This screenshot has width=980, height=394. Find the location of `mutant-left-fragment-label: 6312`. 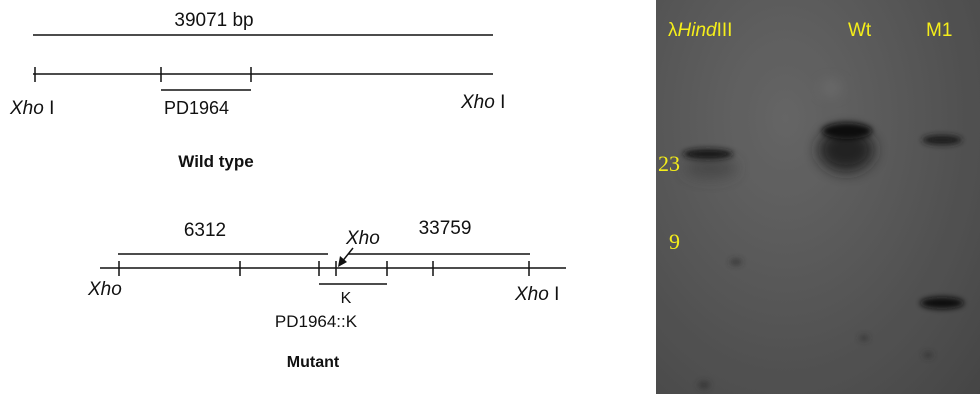

mutant-left-fragment-label: 6312 is located at coordinates (205, 230).